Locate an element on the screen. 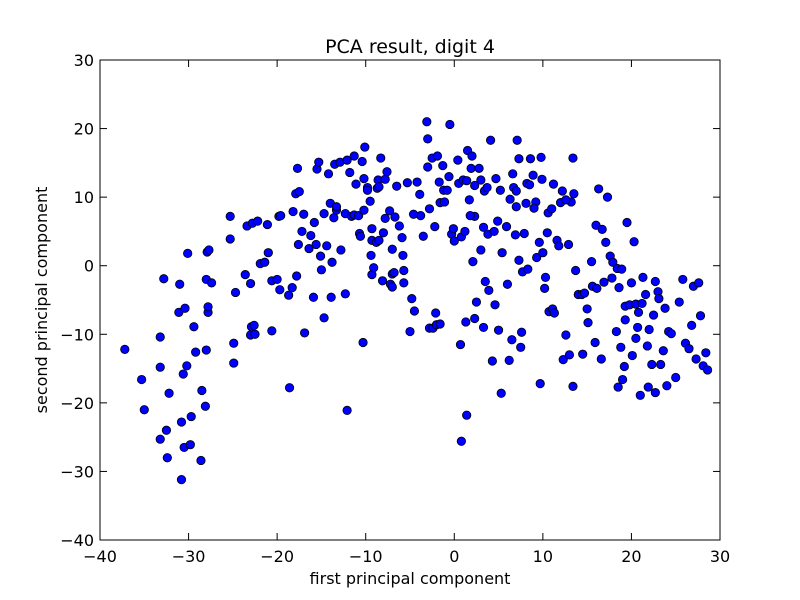  chart-title: PCA result, digit 4 is located at coordinates (410, 47).